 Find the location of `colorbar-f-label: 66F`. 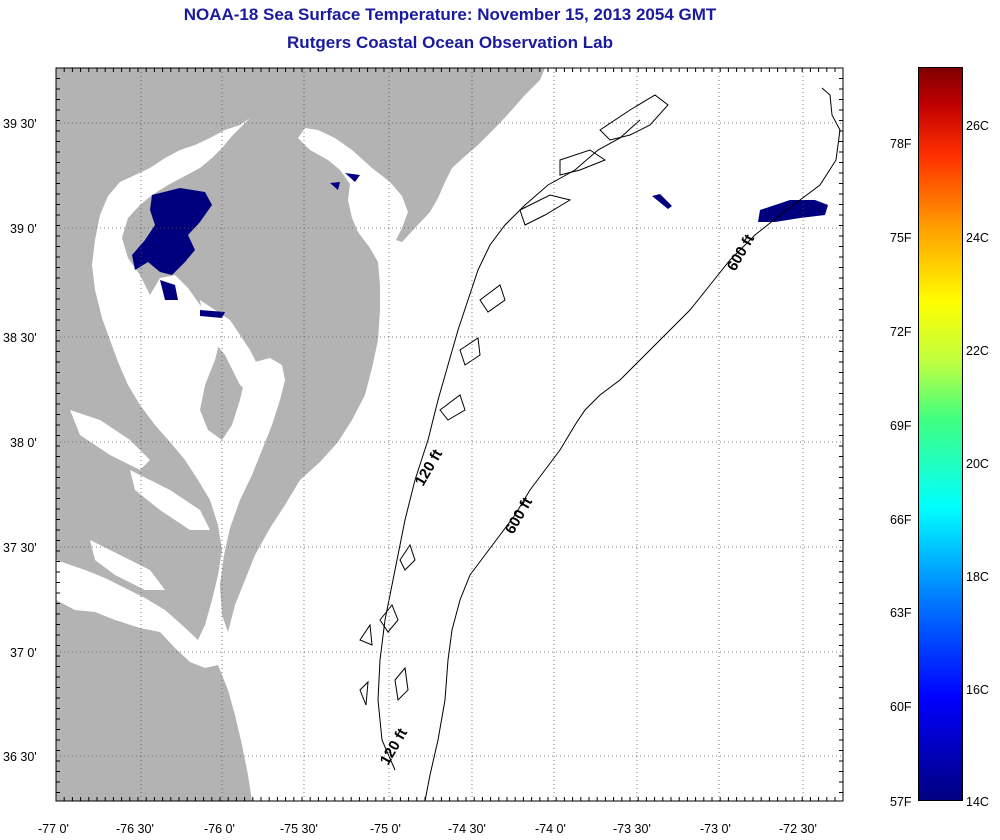

colorbar-f-label: 66F is located at coordinates (901, 520).